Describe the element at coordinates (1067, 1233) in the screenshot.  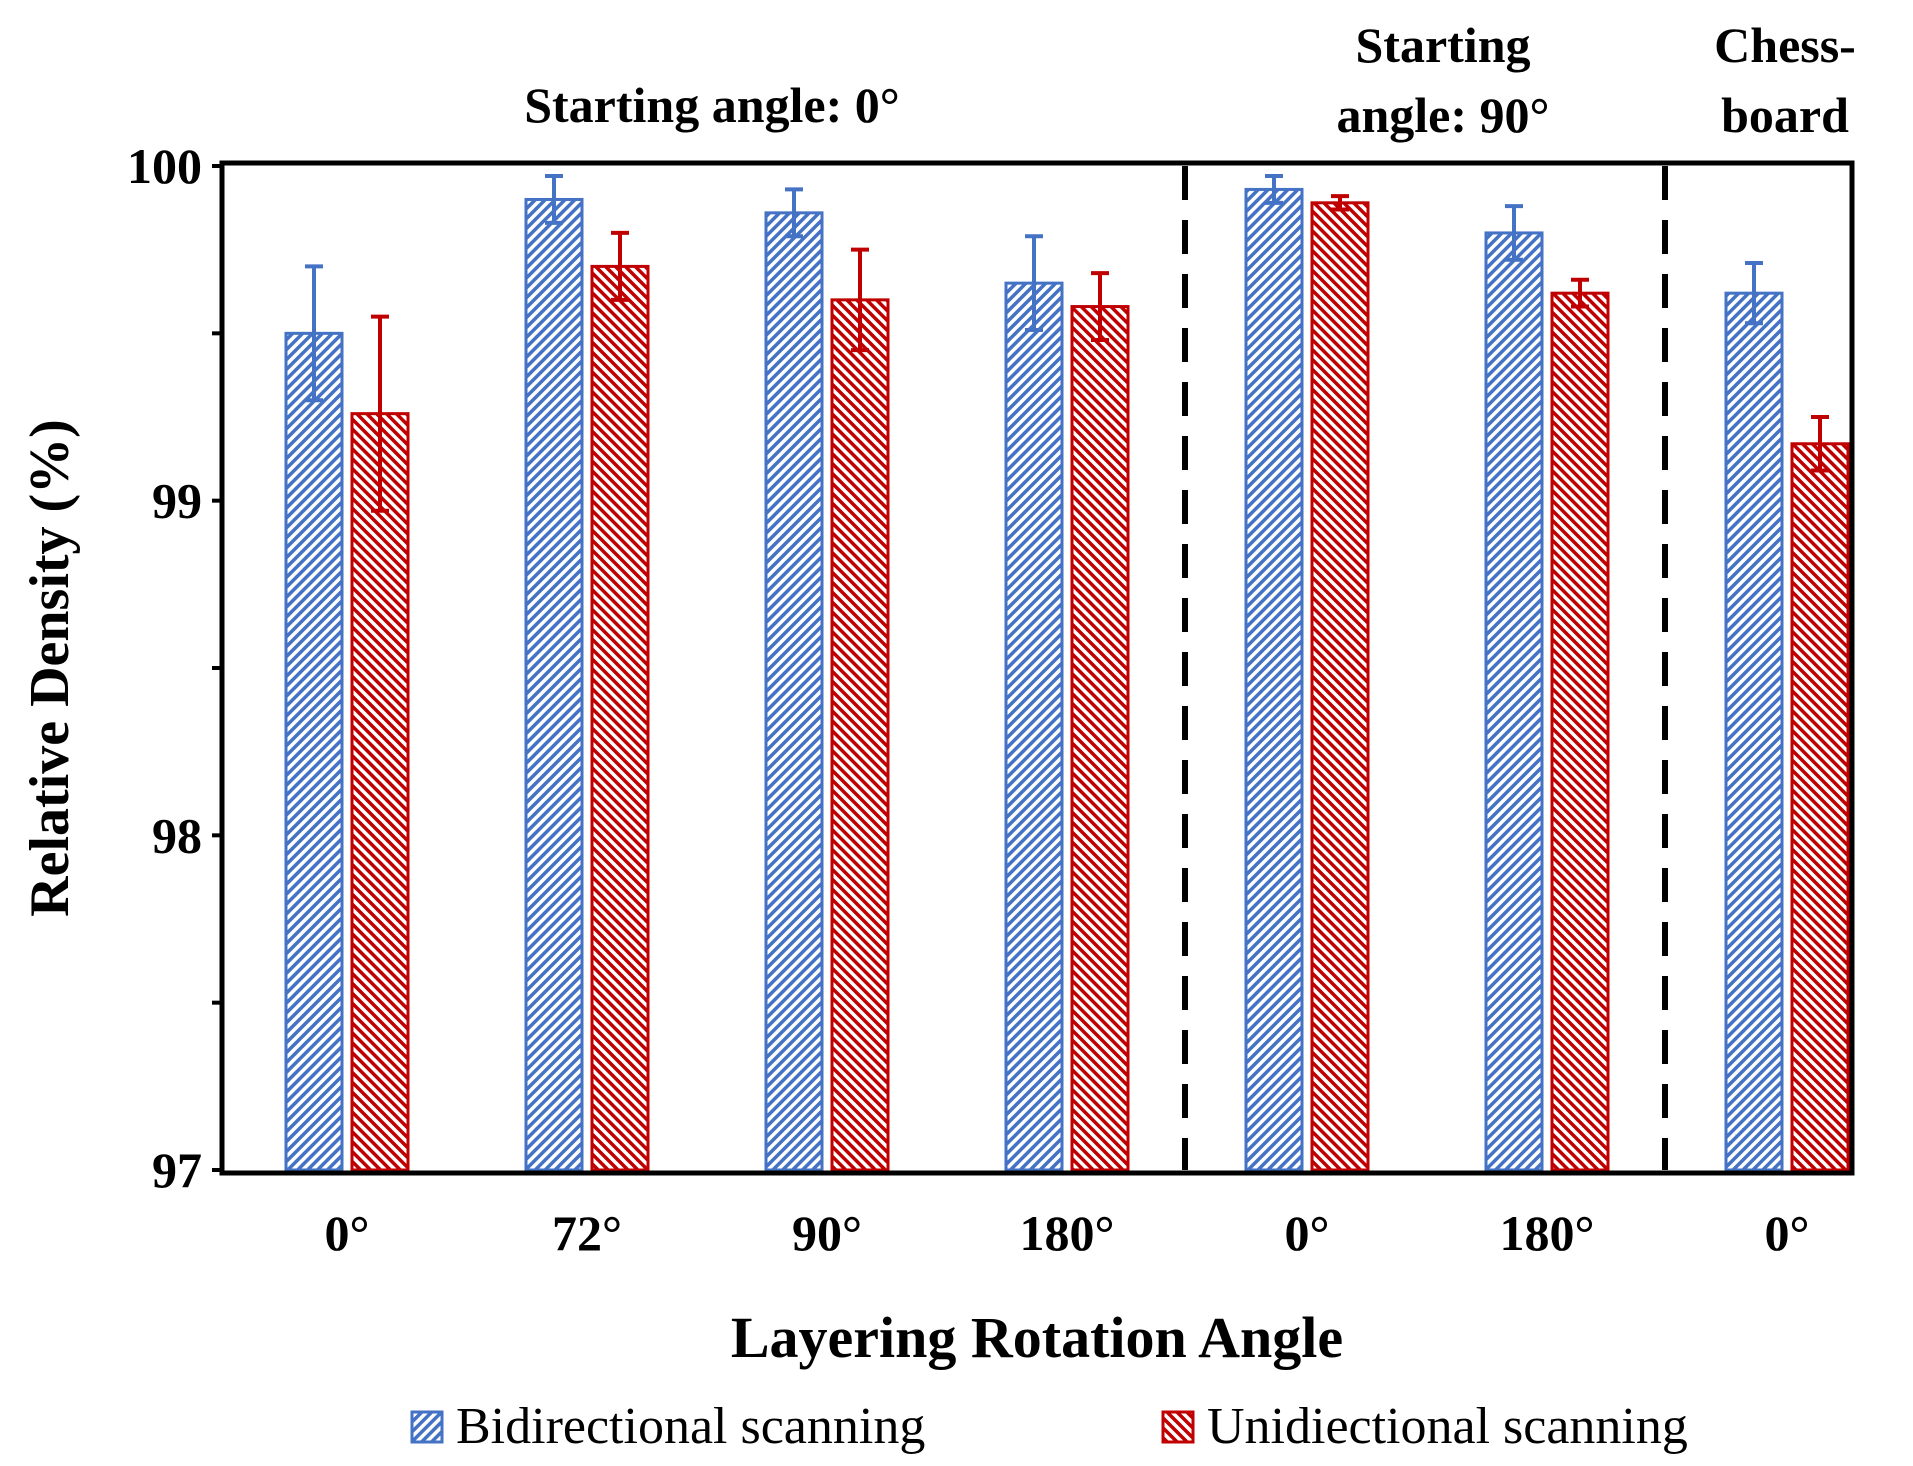
I see `x-tick-label-3: 180°` at that location.